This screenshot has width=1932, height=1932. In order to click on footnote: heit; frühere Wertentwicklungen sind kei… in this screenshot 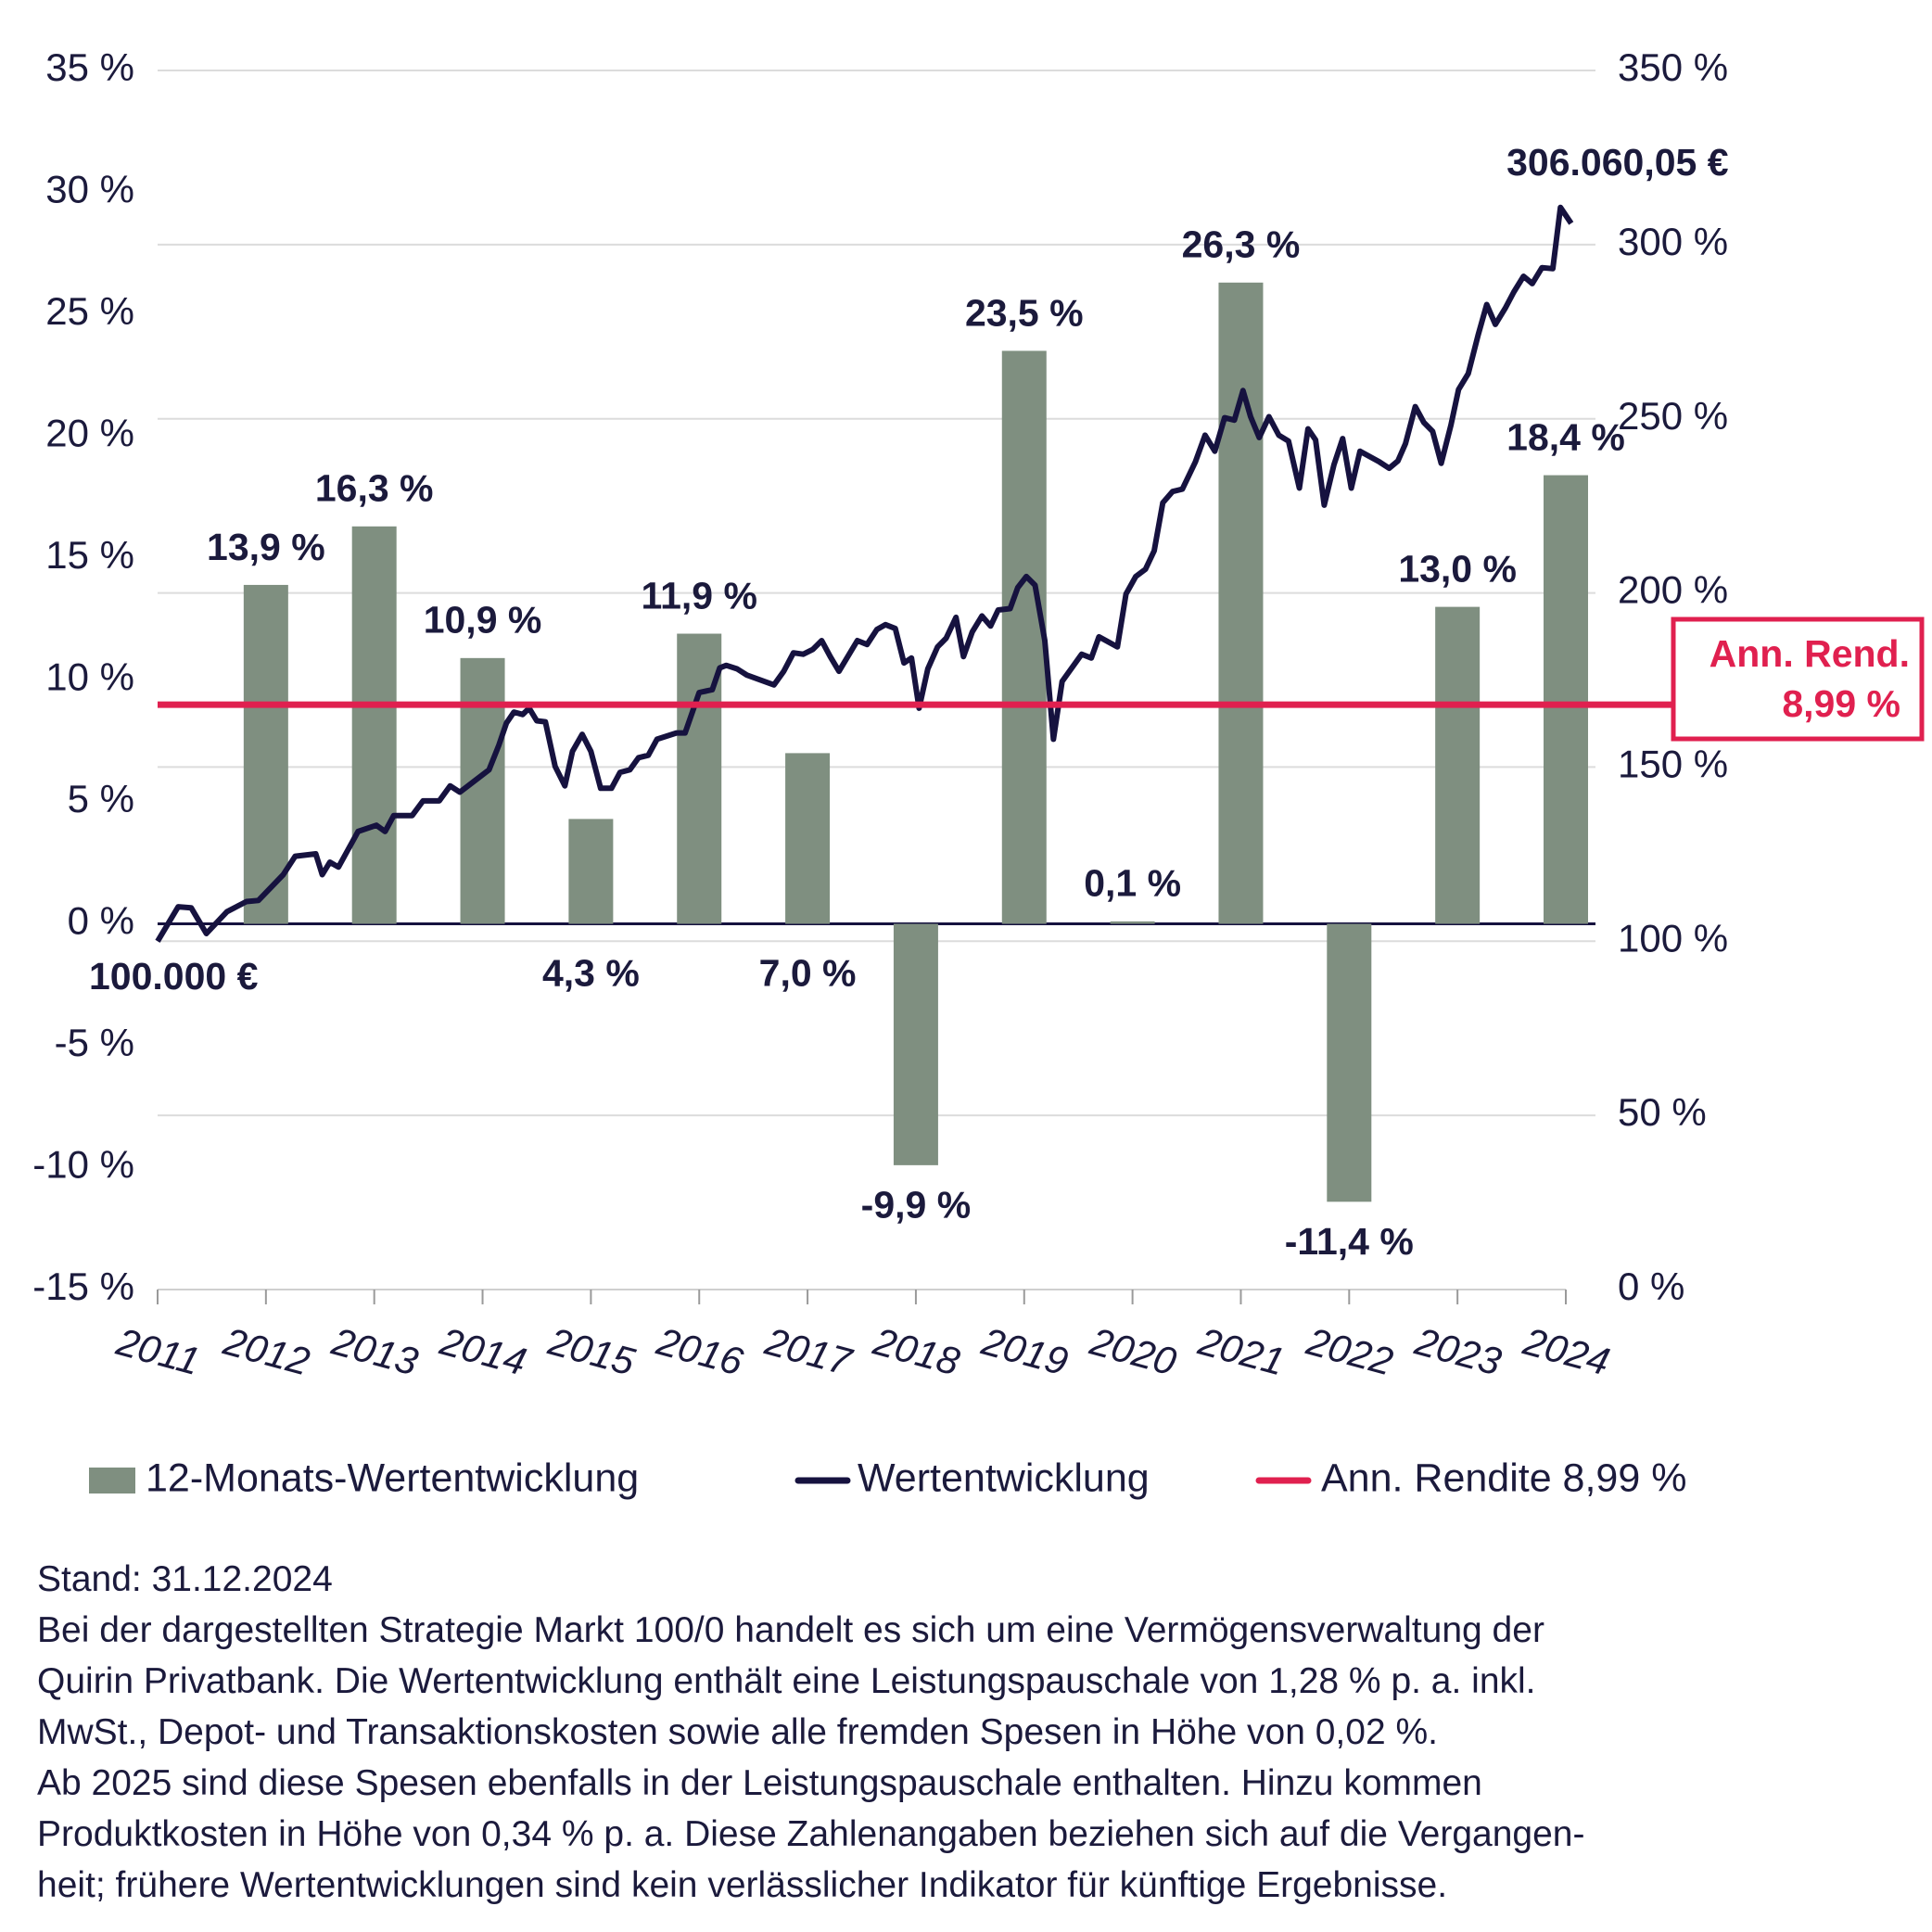, I will do `click(742, 1885)`.